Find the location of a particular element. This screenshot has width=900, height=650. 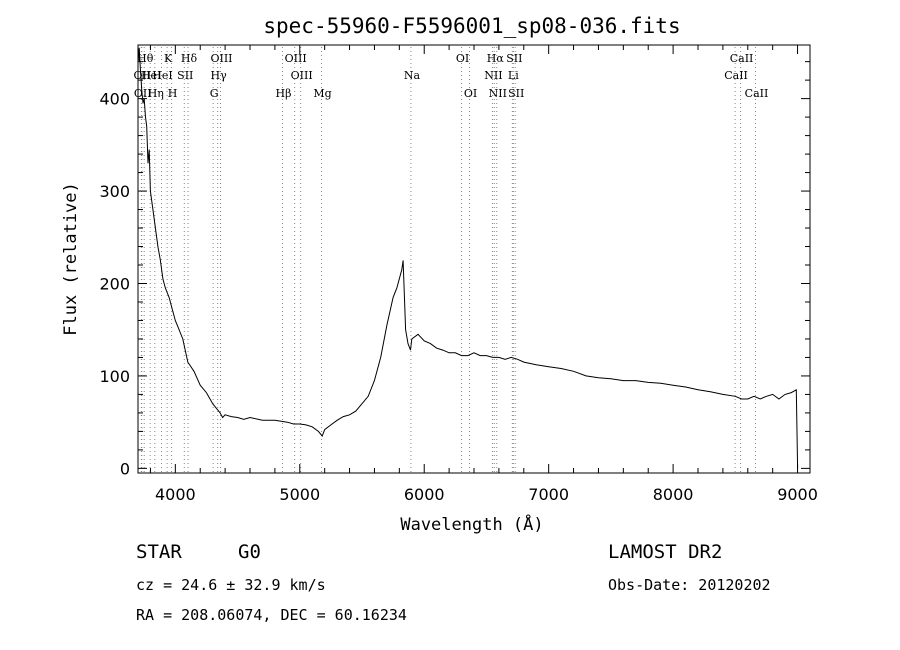

y-axis-label: Flux (relative) is located at coordinates (71, 259).